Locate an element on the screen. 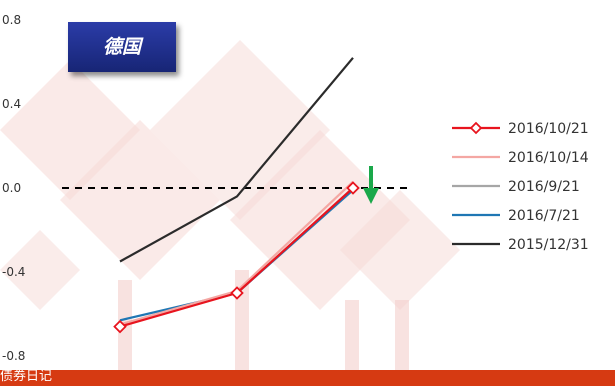 Image resolution: width=615 pixels, height=386 pixels. y-tick-label: 0.0 is located at coordinates (11, 188).